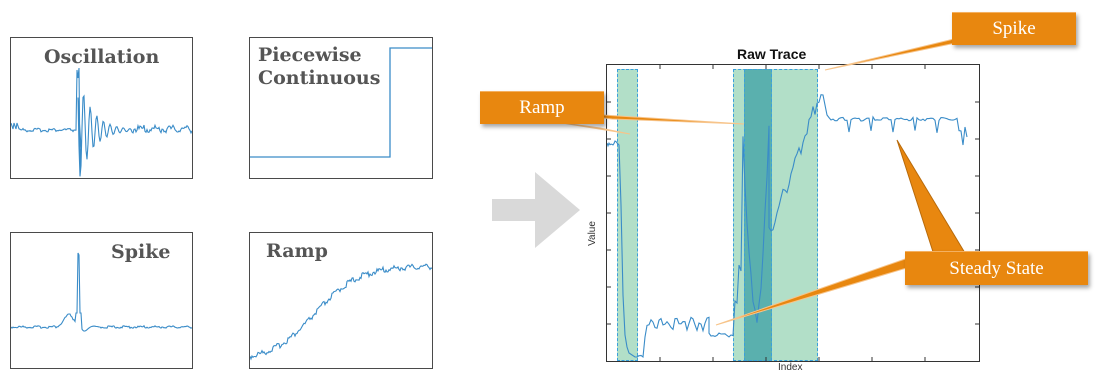 This screenshot has width=1099, height=374. I want to click on piecewise-trace, so click(341, 102).